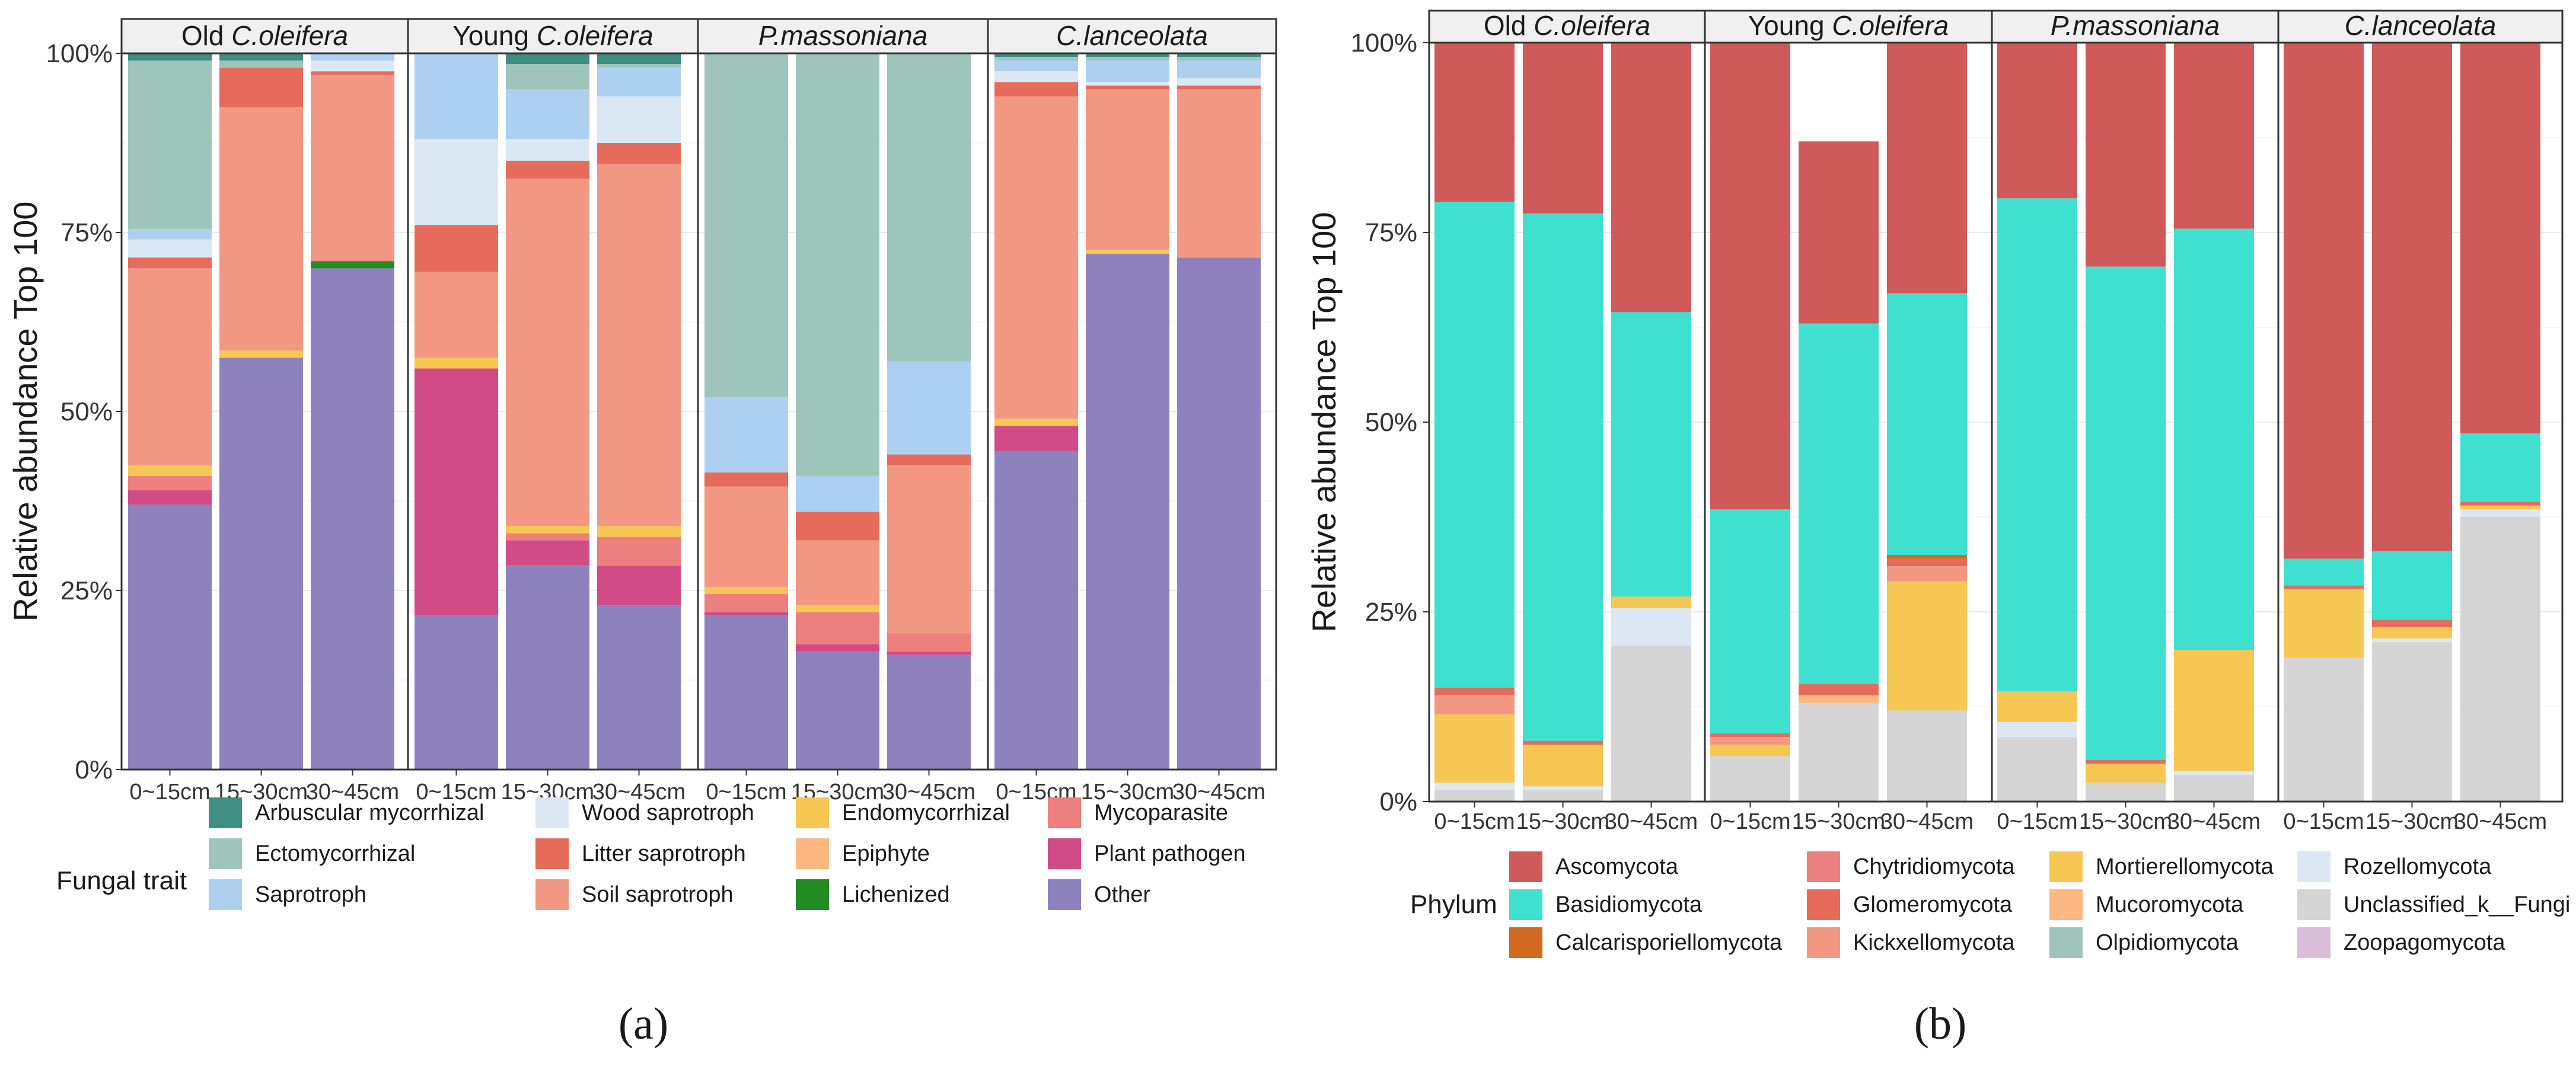  I want to click on y-tick-label: 50%, so click(1391, 422).